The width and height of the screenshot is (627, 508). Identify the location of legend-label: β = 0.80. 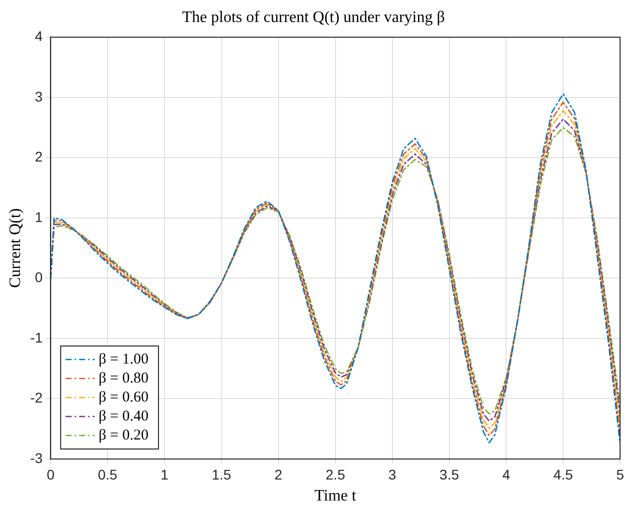
(123, 378).